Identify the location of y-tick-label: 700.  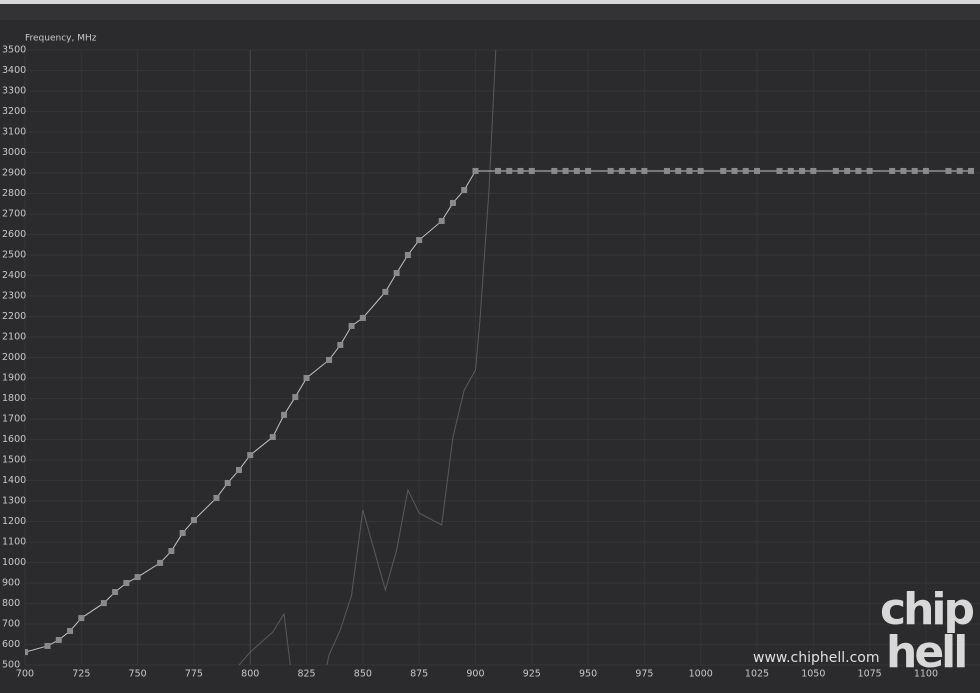
(11, 624).